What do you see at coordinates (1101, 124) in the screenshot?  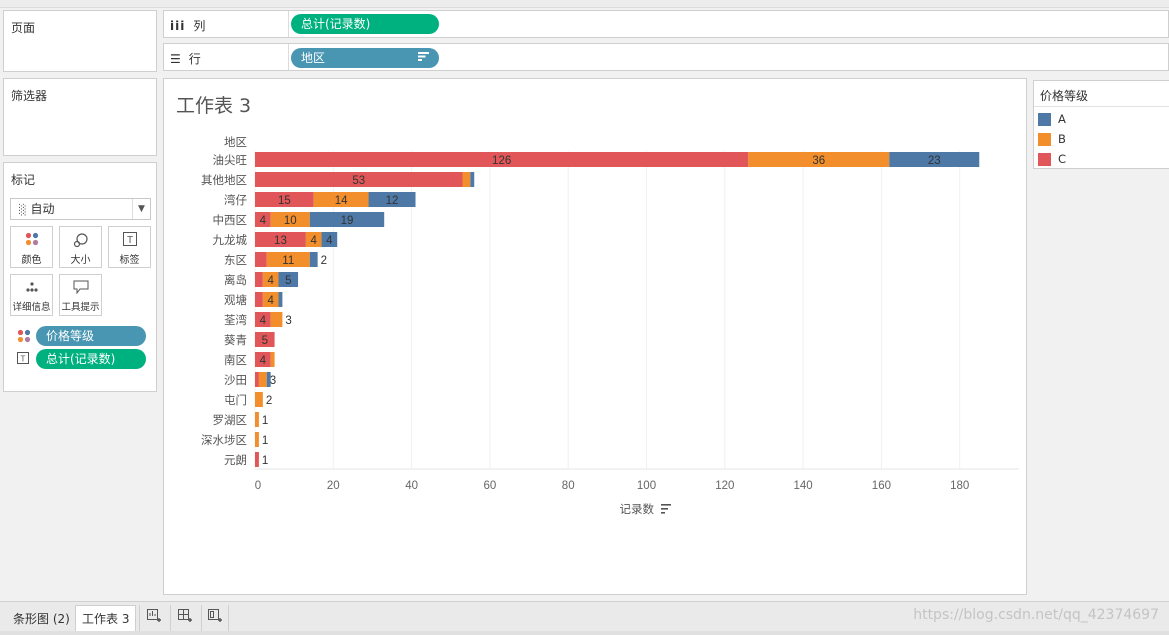 I see `color-legend: 价格等级 A B C` at bounding box center [1101, 124].